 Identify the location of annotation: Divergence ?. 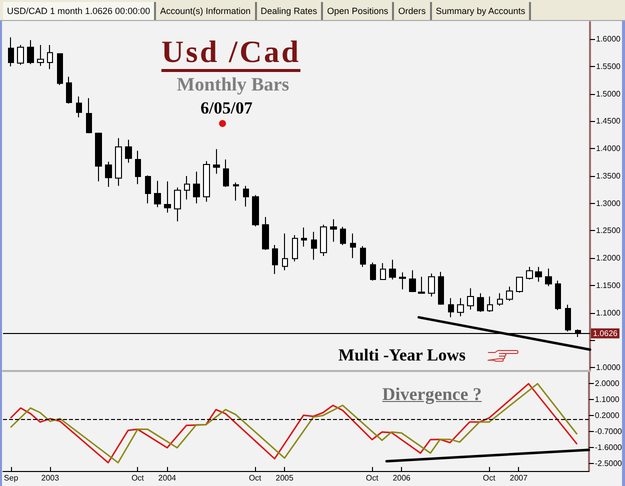
(432, 394).